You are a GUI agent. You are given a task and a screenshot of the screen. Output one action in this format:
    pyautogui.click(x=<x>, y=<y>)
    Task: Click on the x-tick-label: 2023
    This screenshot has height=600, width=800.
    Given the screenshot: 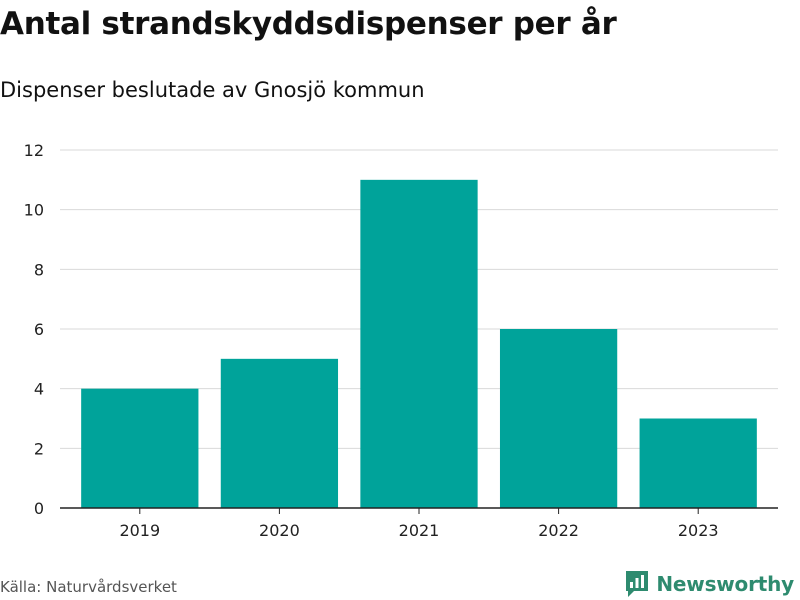 What is the action you would take?
    pyautogui.click(x=698, y=530)
    